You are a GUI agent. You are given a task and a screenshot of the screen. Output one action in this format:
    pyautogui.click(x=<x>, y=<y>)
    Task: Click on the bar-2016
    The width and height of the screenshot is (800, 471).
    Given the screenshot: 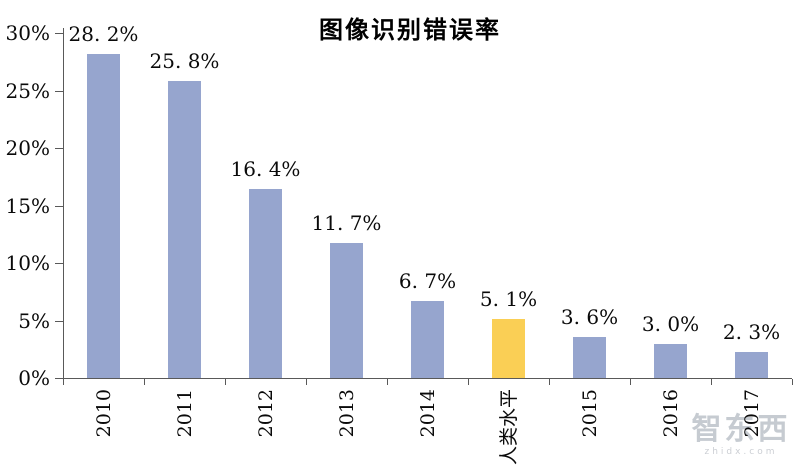 What is the action you would take?
    pyautogui.click(x=670, y=360)
    